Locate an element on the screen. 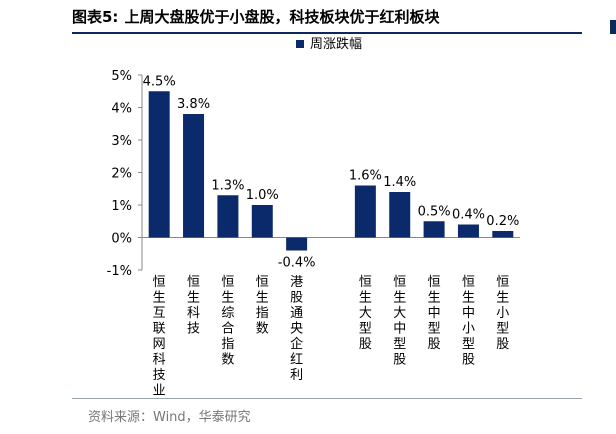 This screenshot has width=616, height=434. category-label: 恒生大中型股 is located at coordinates (399, 321).